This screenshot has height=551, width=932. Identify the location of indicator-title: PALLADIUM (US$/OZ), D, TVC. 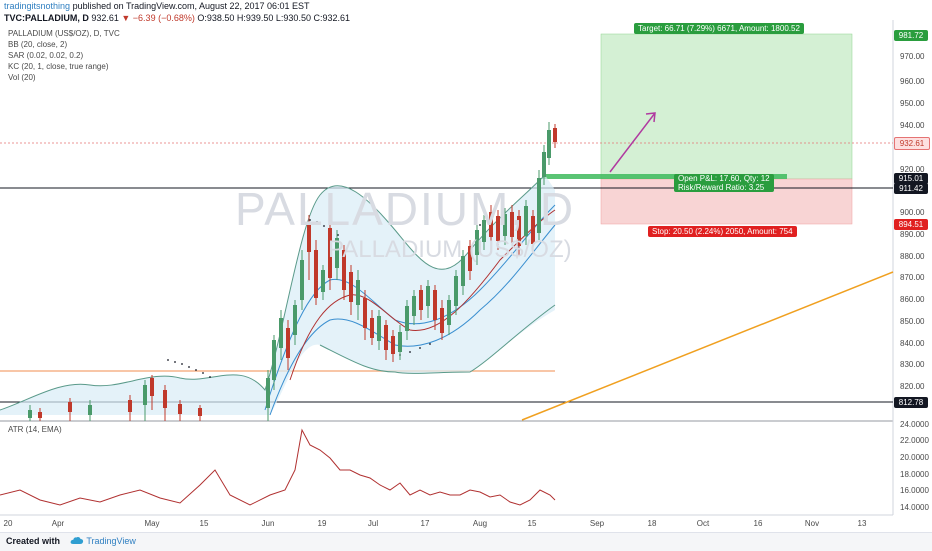
(64, 33).